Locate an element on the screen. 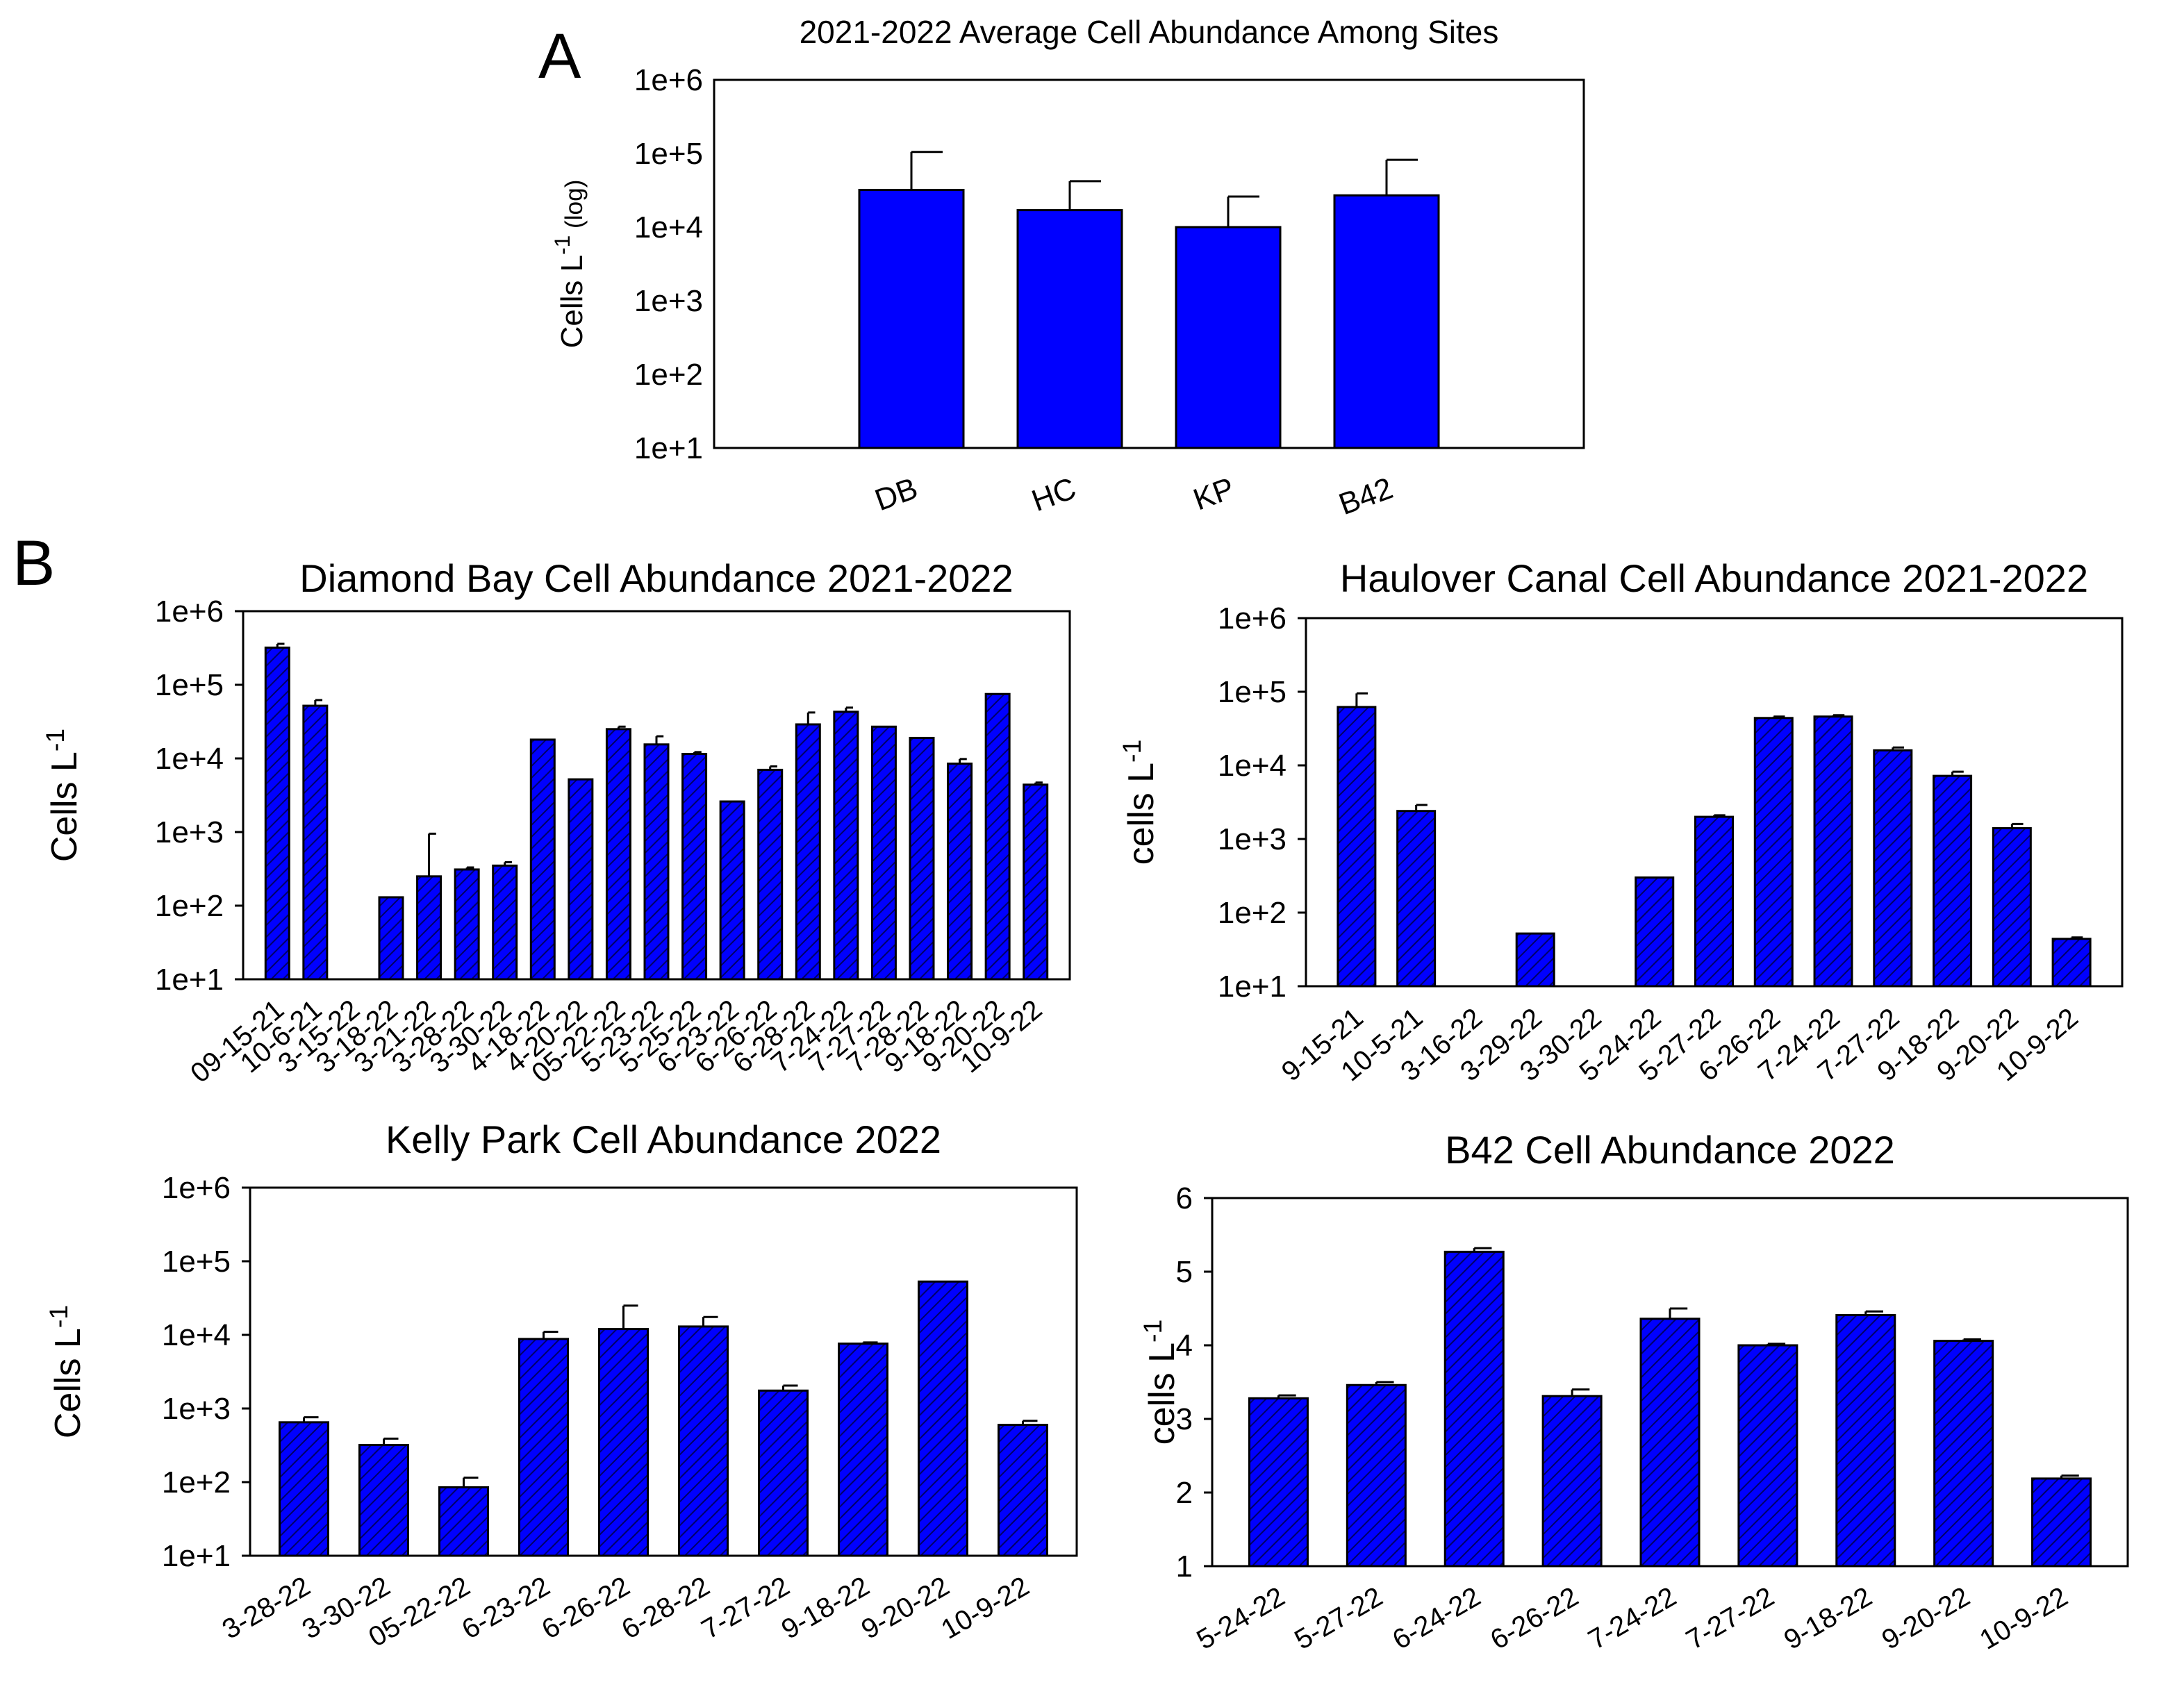 Image resolution: width=2184 pixels, height=1687 pixels. hc-chart-title: Haulover Canal Cell Abundance 2021-2022 is located at coordinates (1714, 578).